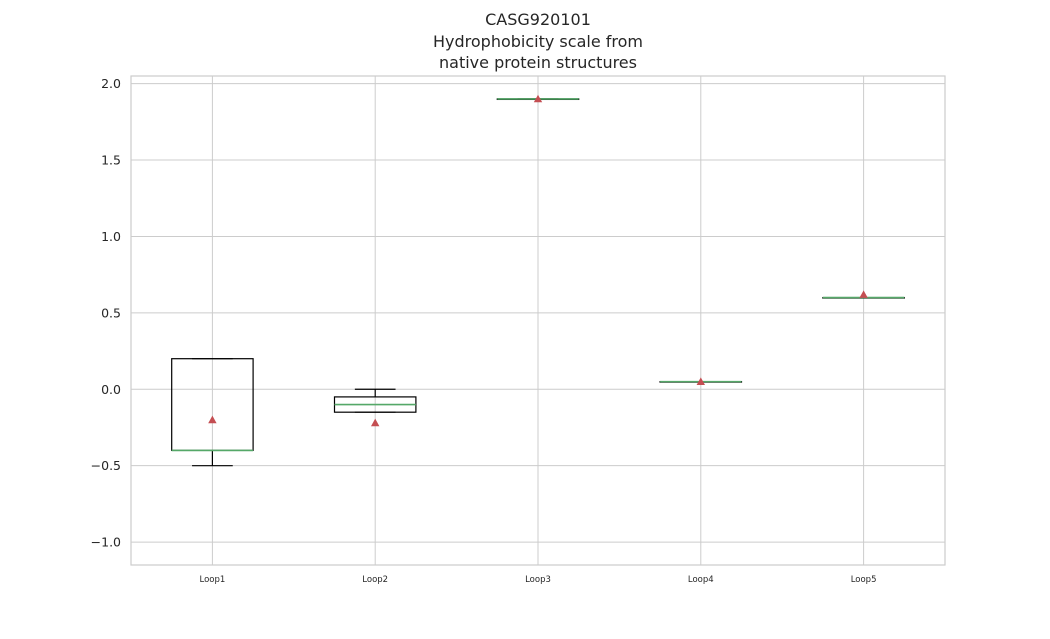  I want to click on box-loop2, so click(375, 407).